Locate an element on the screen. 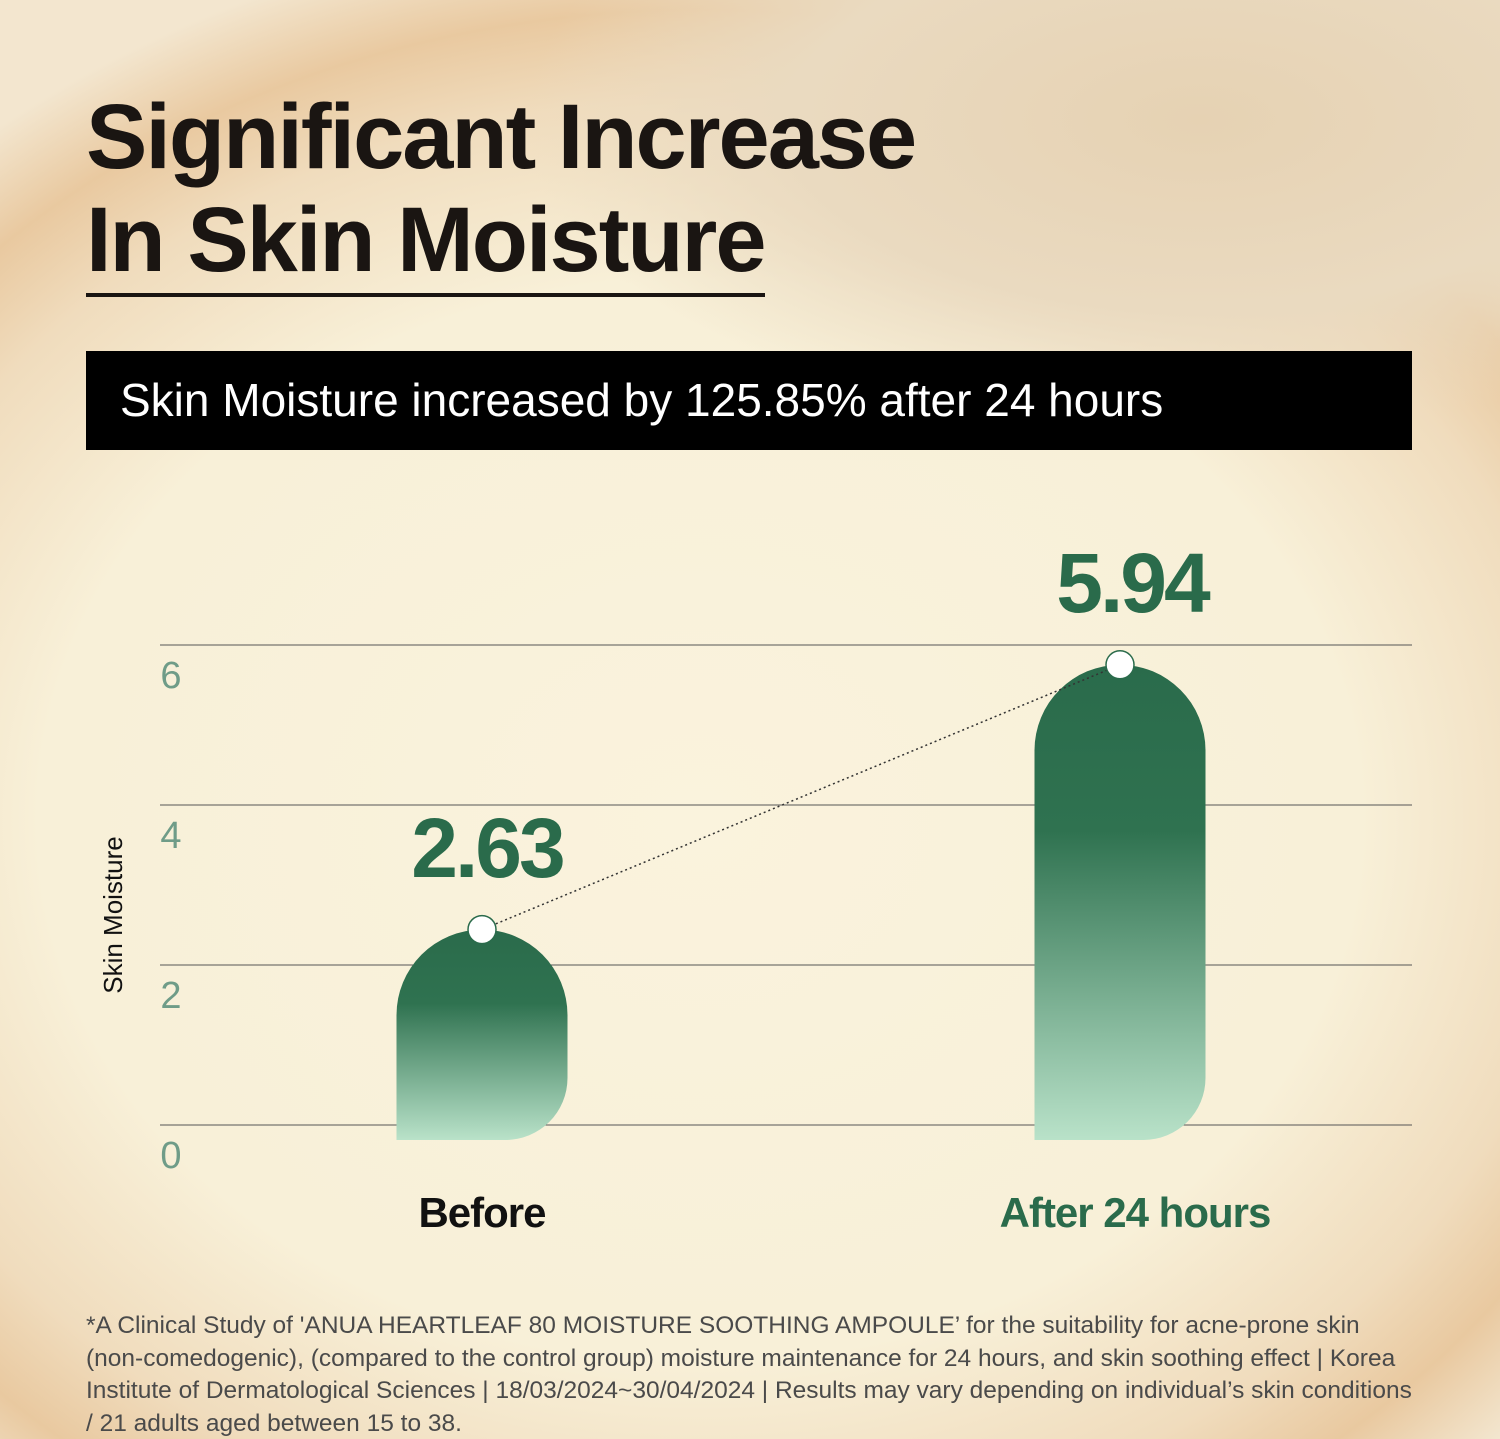  title-underlined: In Skin Moisture is located at coordinates (426, 243).